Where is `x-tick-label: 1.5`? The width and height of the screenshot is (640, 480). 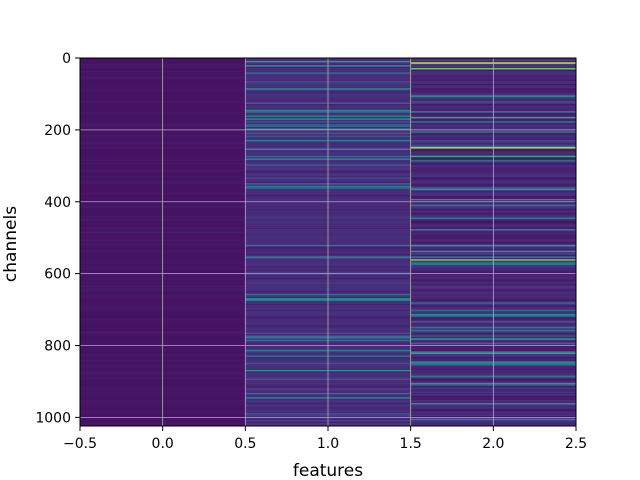 x-tick-label: 1.5 is located at coordinates (411, 444).